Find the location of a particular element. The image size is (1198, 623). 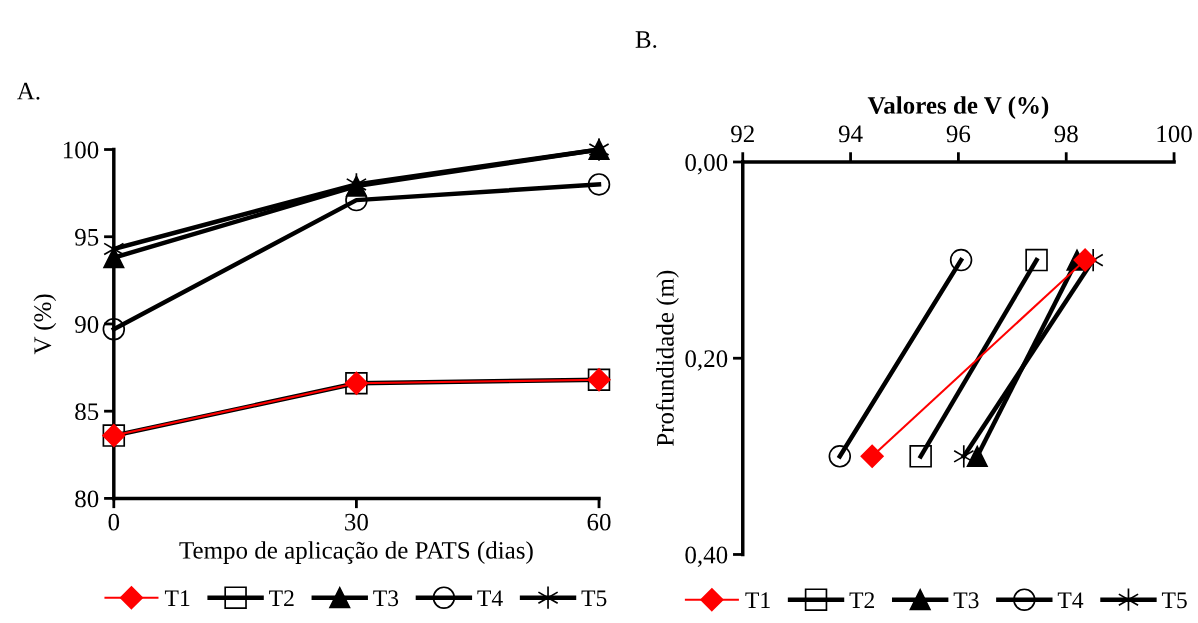

y-tick-label: 85 is located at coordinates (87, 412).